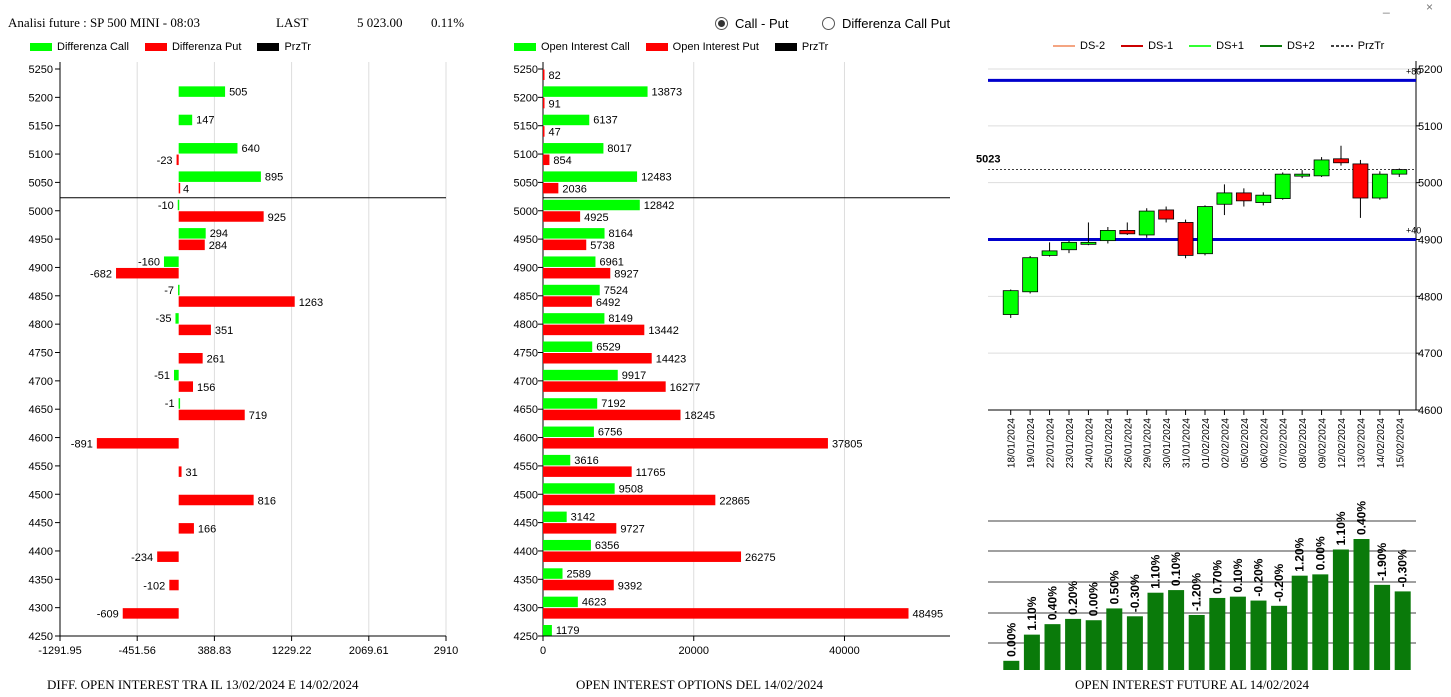 Image resolution: width=1451 pixels, height=697 pixels. What do you see at coordinates (568, 631) in the screenshot?
I see `oi-call-label: 1179` at bounding box center [568, 631].